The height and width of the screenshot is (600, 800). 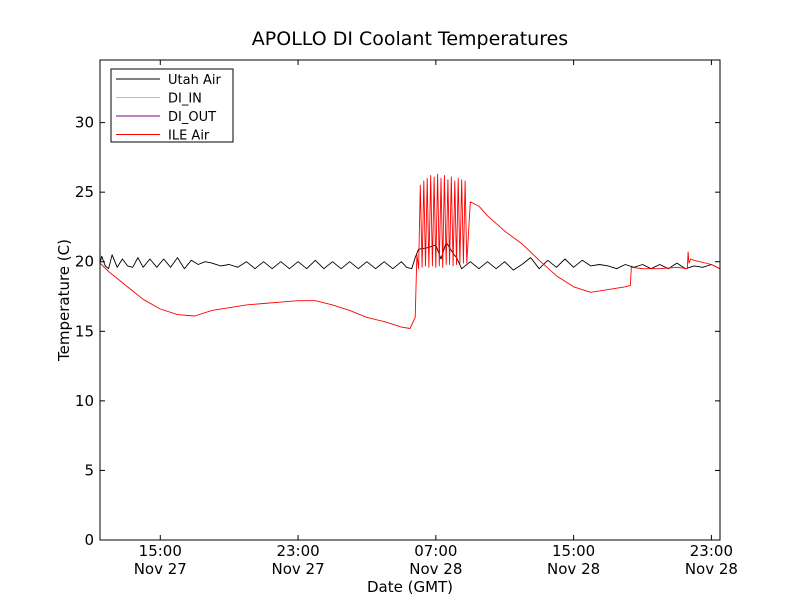 I want to click on y-tick-label: 0, so click(x=89, y=540).